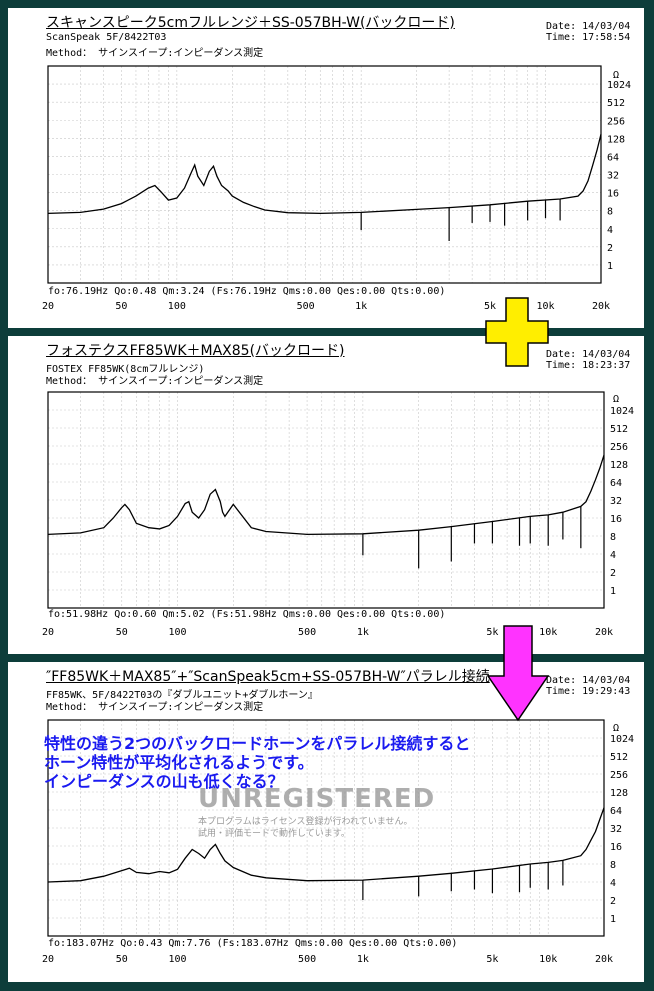  Describe the element at coordinates (317, 799) in the screenshot. I see `unregistered-watermark: UNREGISTERED` at that location.